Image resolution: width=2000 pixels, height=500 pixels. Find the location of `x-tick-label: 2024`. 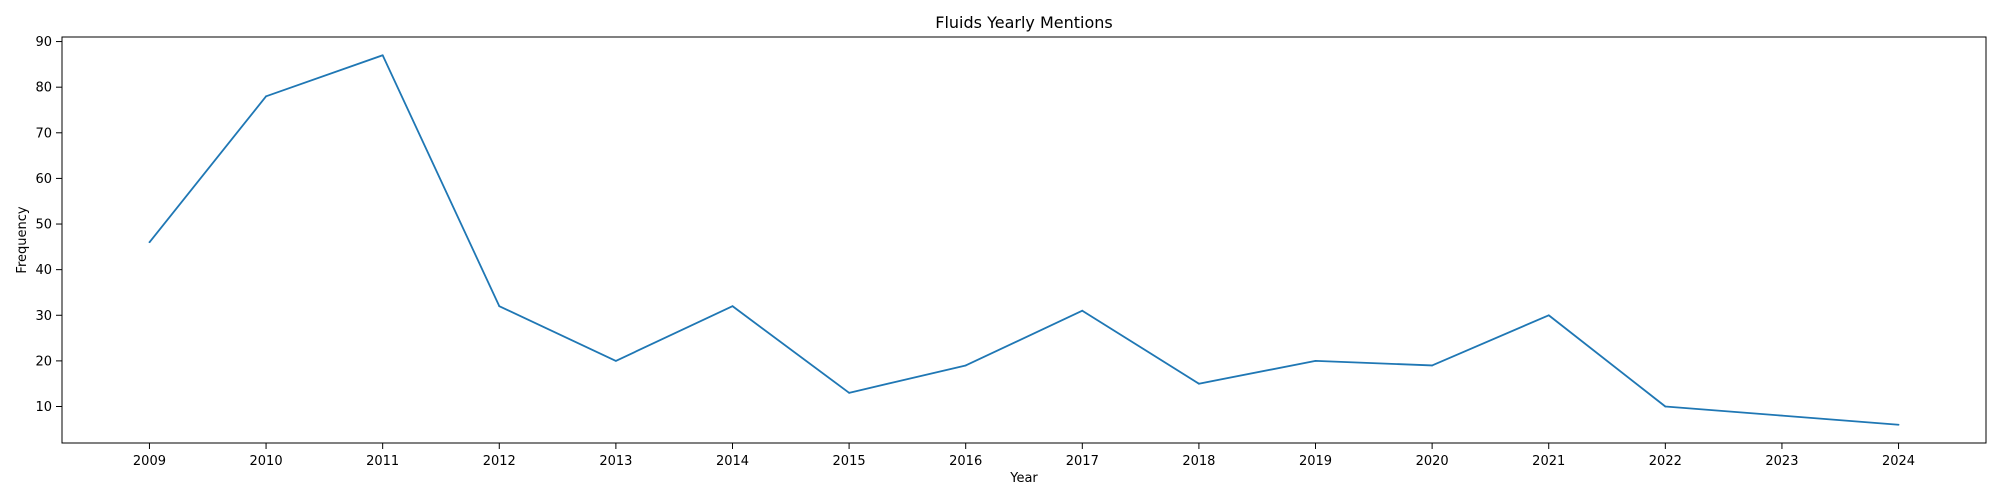

x-tick-label: 2024 is located at coordinates (1898, 461).